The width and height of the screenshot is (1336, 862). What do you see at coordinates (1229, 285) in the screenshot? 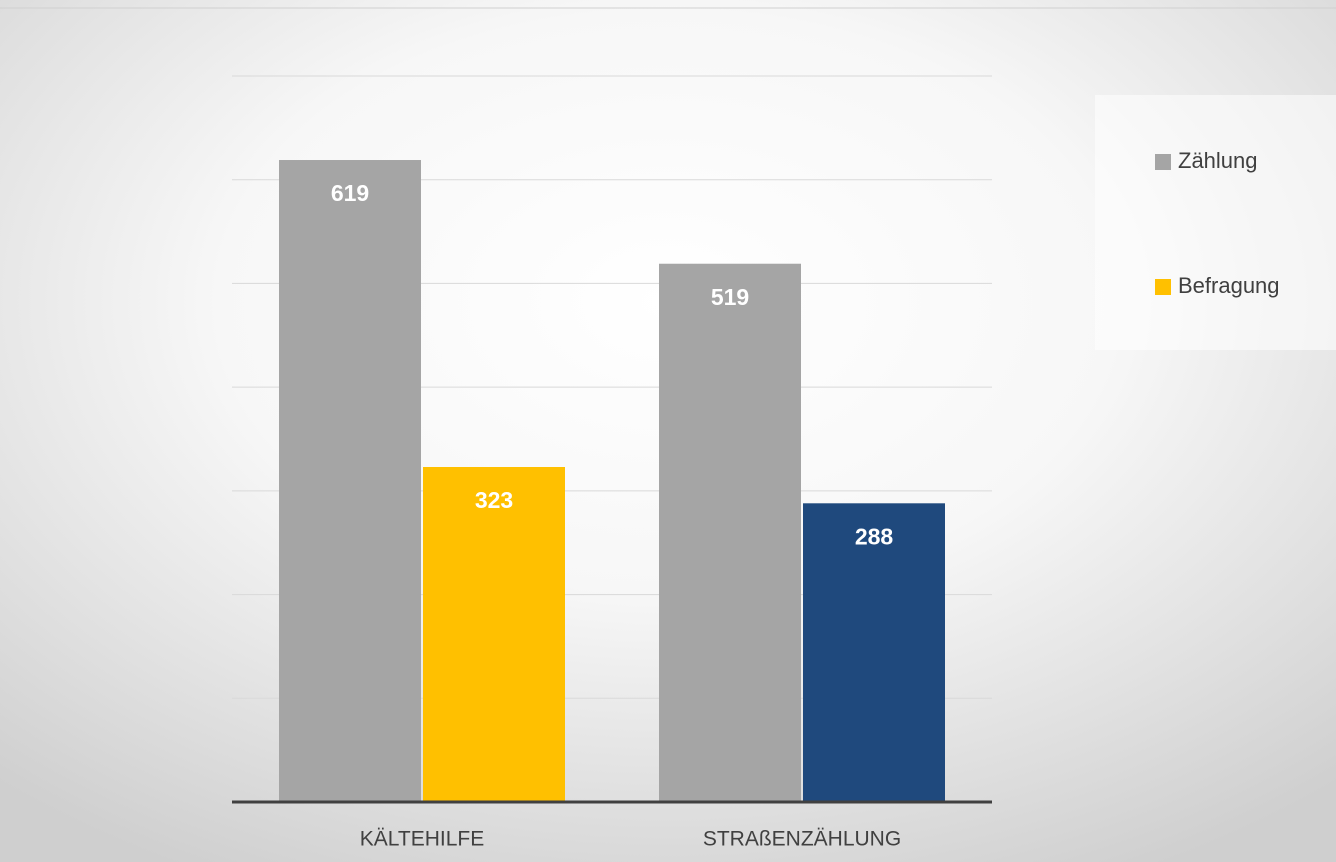
I see `legend-label: Befragung` at bounding box center [1229, 285].